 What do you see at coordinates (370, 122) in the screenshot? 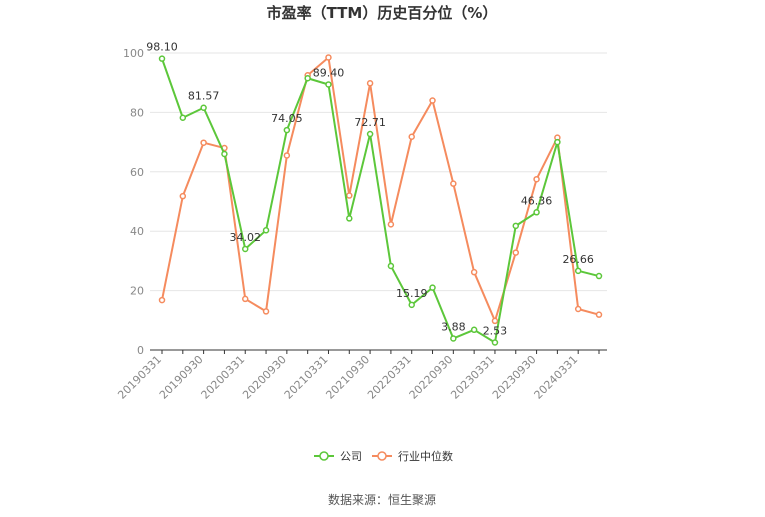
I see `data-label: 72.71` at bounding box center [370, 122].